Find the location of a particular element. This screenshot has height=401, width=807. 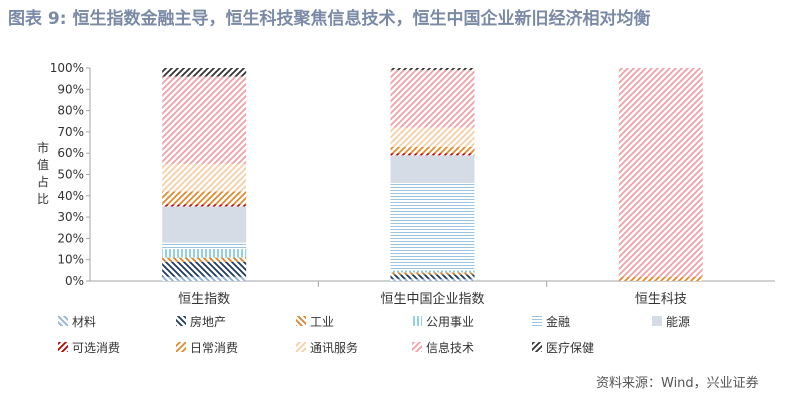

y-tick-label: 30% is located at coordinates (70, 217).